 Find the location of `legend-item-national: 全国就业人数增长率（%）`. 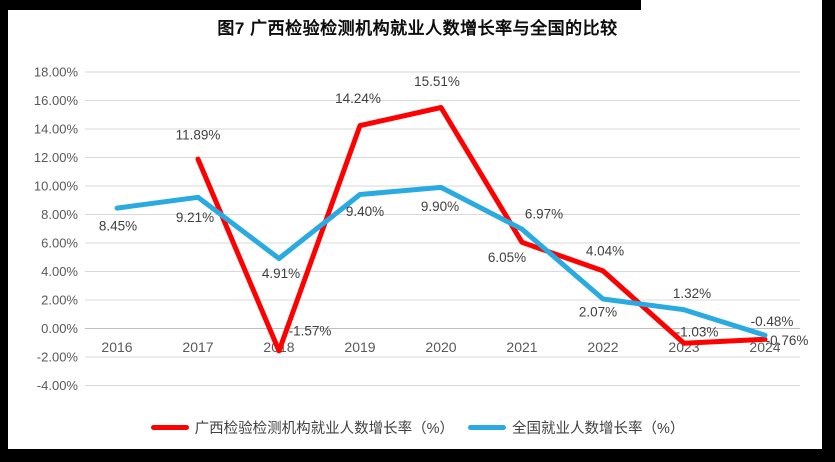

legend-item-national: 全国就业人数增长率（%） is located at coordinates (576, 427).